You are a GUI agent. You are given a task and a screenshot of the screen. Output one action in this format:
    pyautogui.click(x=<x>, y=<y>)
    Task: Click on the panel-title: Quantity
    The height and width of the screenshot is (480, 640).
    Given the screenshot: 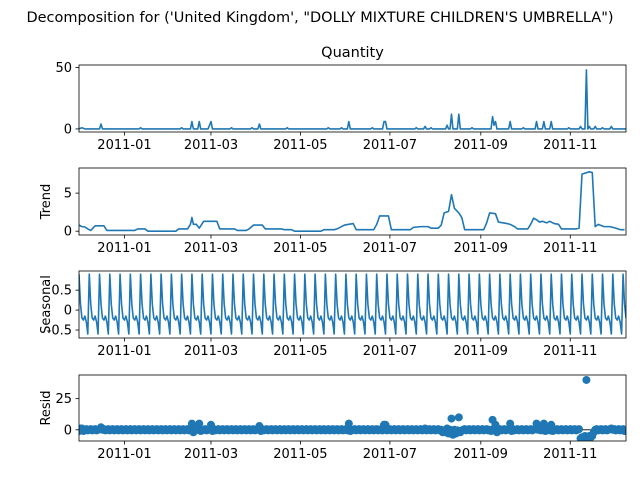 What is the action you would take?
    pyautogui.click(x=352, y=53)
    